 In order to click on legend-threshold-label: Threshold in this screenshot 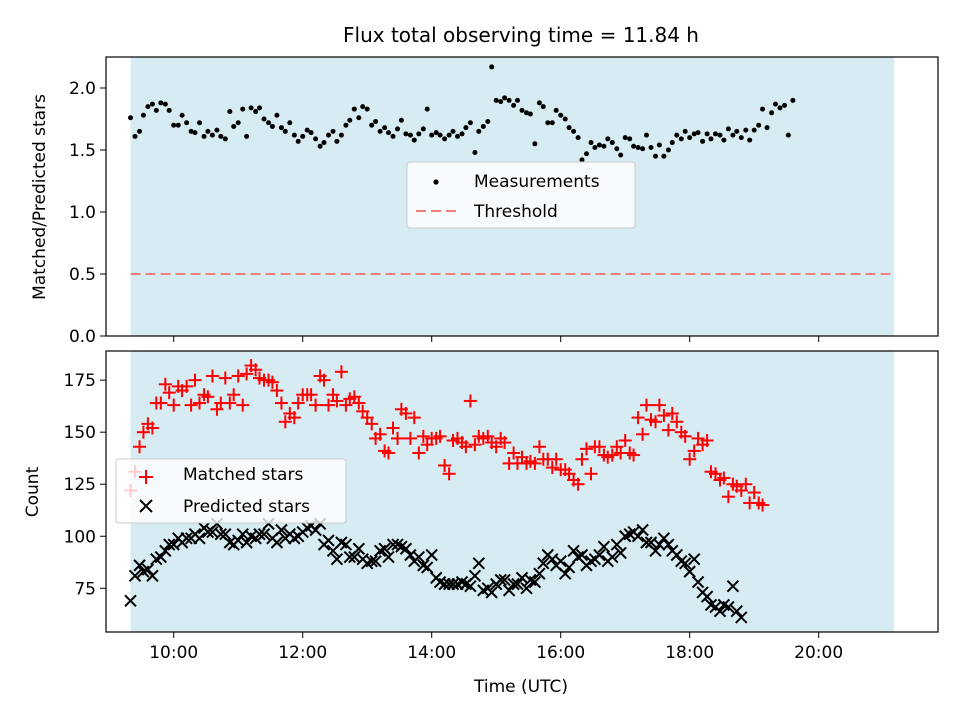, I will do `click(515, 212)`.